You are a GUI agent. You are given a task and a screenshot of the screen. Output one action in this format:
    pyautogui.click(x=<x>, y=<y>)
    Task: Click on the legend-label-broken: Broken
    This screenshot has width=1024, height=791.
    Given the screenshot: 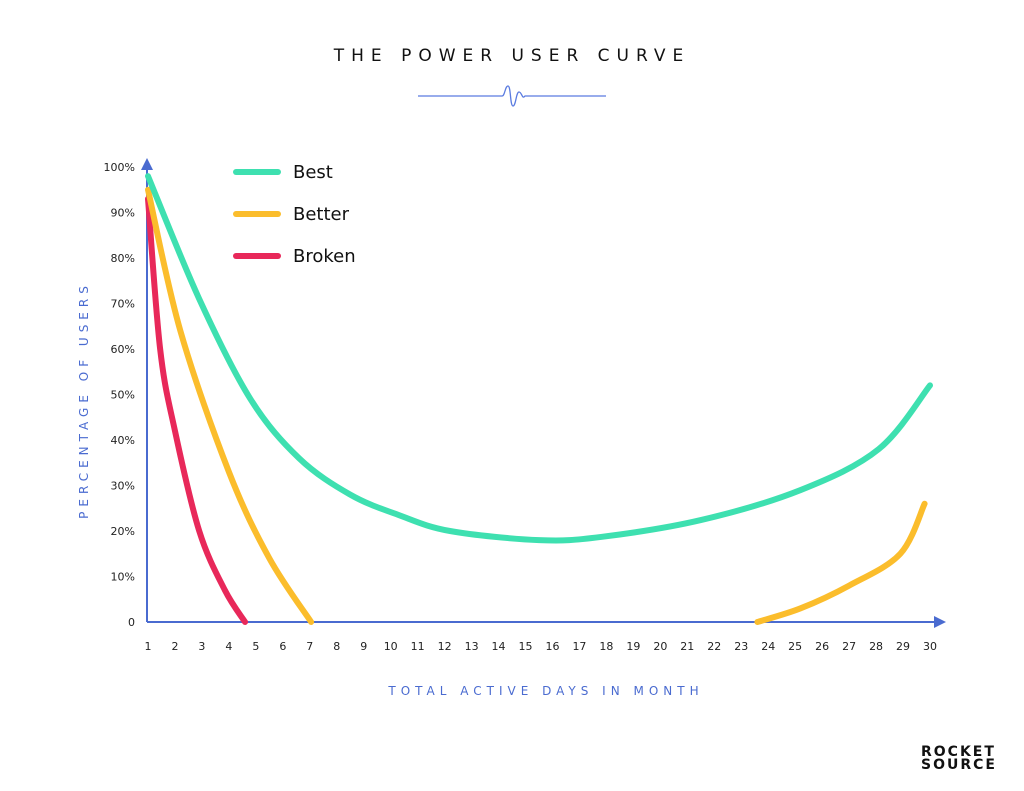 What is the action you would take?
    pyautogui.click(x=324, y=256)
    